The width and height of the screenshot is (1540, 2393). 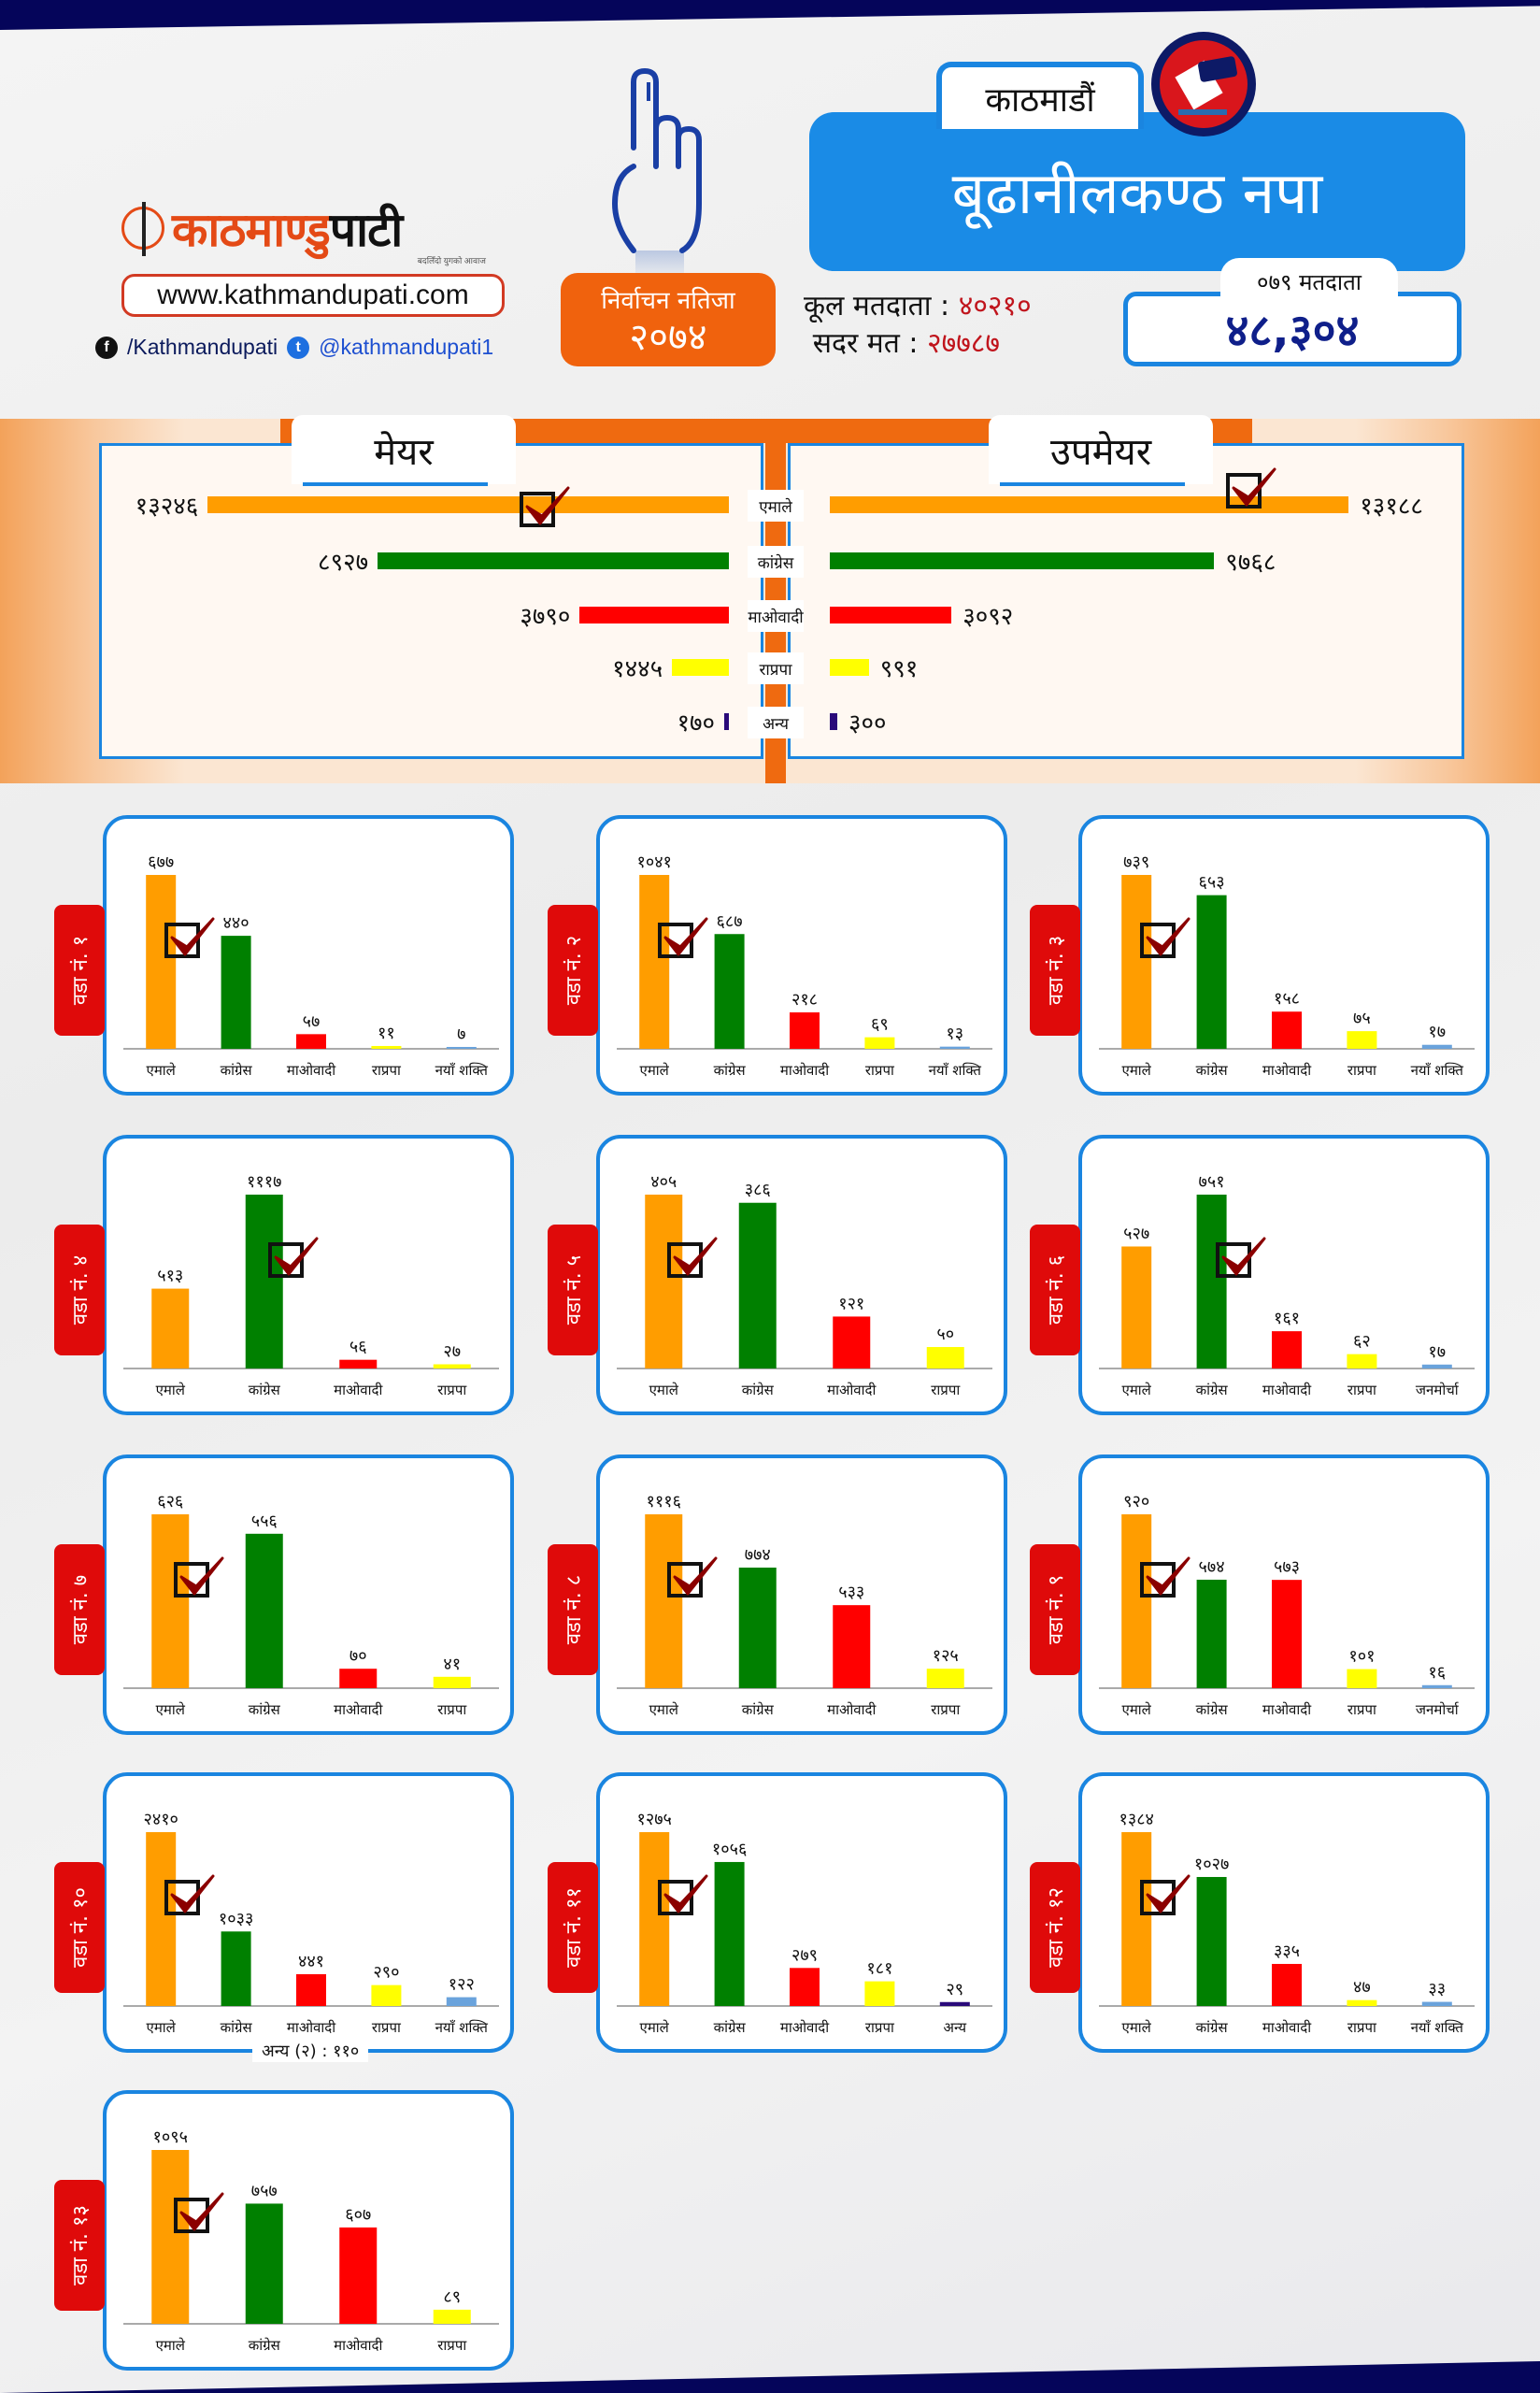 What do you see at coordinates (202, 347) in the screenshot?
I see `facebook-link: /Kathmandupati` at bounding box center [202, 347].